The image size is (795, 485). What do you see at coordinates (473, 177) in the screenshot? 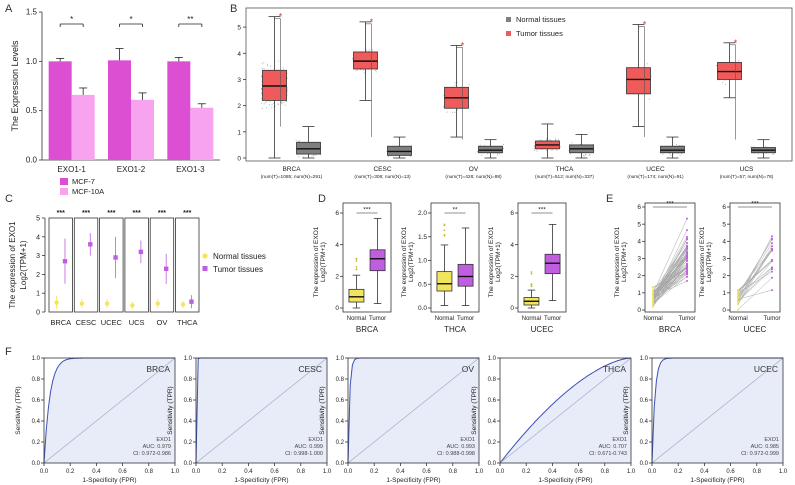
I see `category-sub-label: (num(T)=426; num(N)=88)` at bounding box center [473, 177].